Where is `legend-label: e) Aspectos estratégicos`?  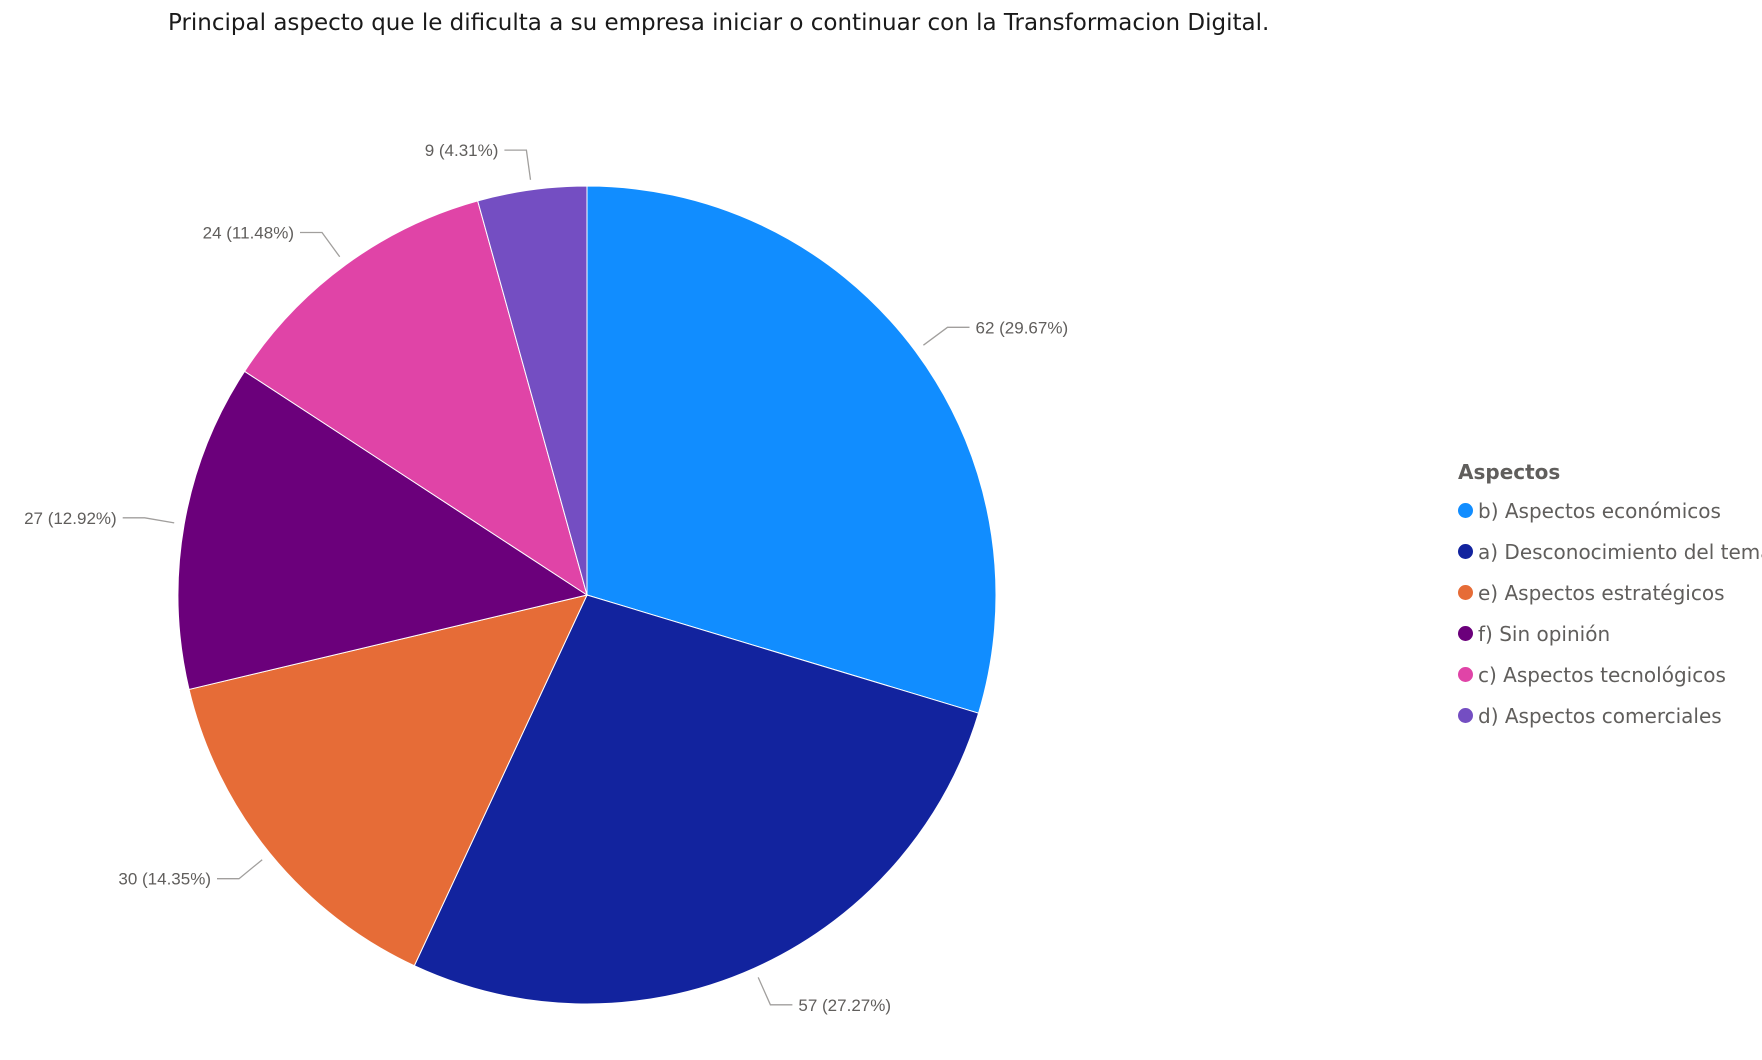
legend-label: e) Aspectos estratégicos is located at coordinates (1601, 592).